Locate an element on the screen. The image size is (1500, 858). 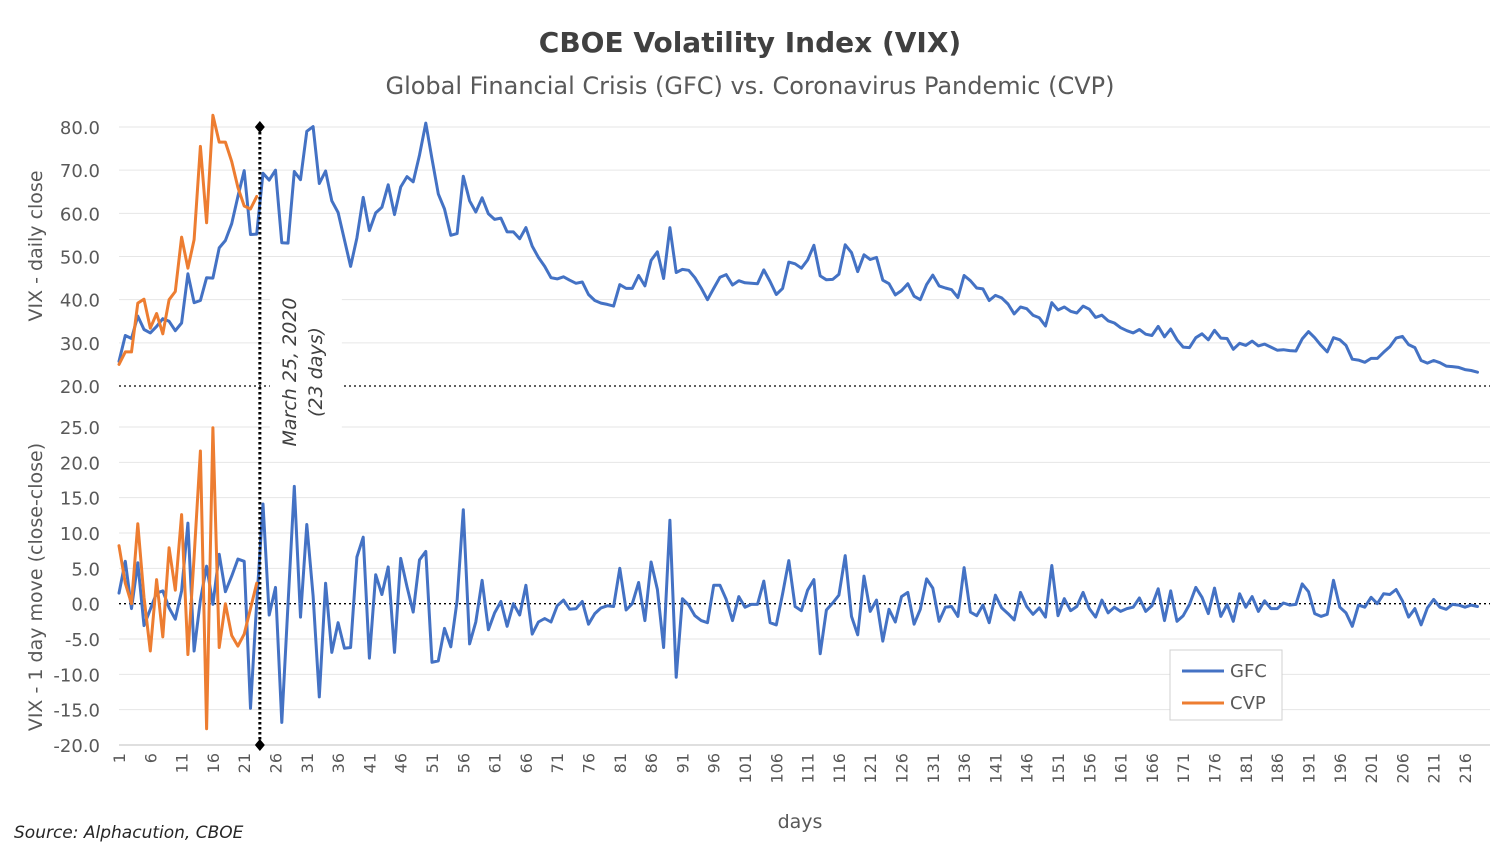
y-tick-label: 25.0 is located at coordinates (80, 428).